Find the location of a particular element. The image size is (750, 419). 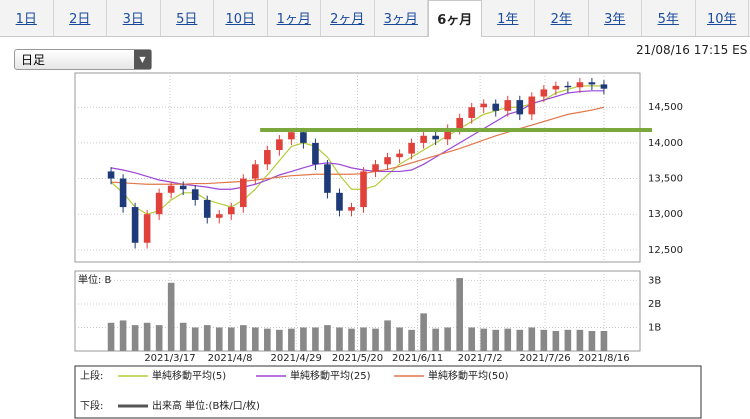

y-tick-label: 13,500 is located at coordinates (665, 179).